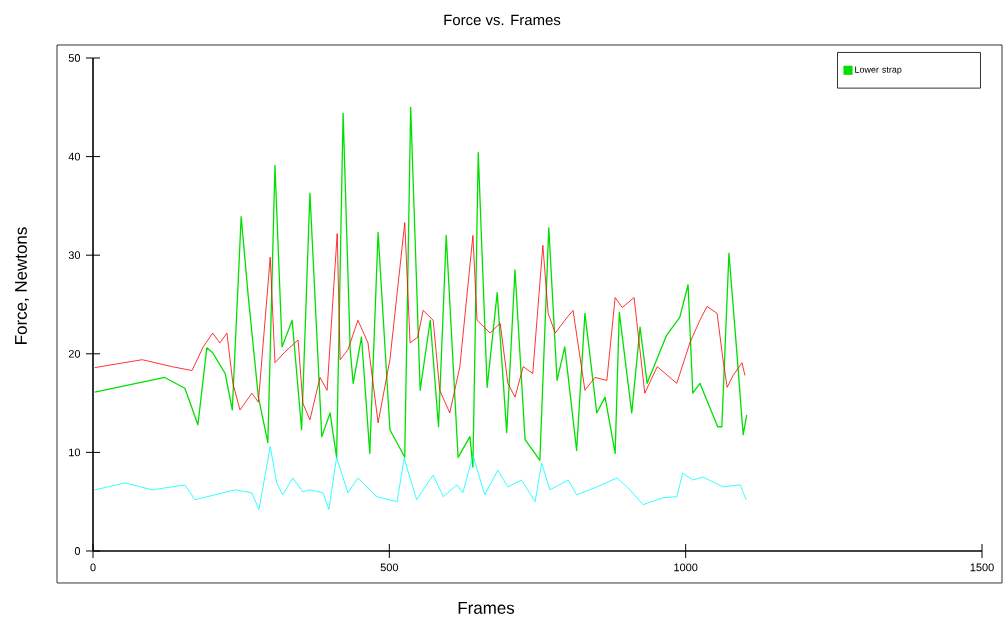  Describe the element at coordinates (22, 285) in the screenshot. I see `y-axis-title: Force, Newtons` at that location.